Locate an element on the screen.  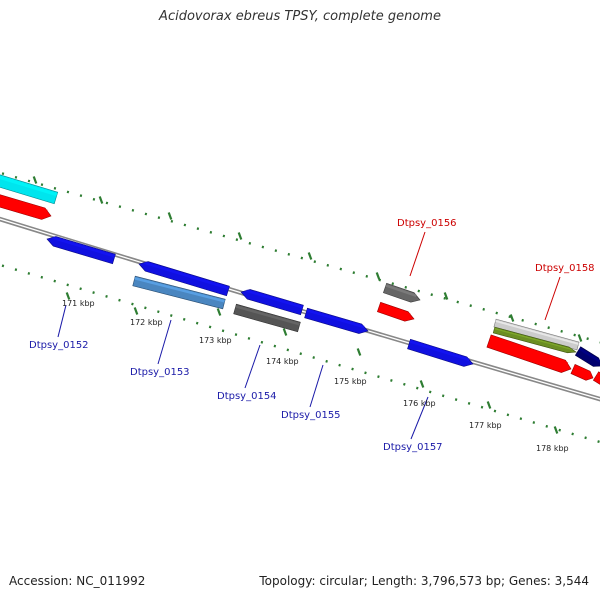
tick-label: 177 kbp is located at coordinates (485, 425).